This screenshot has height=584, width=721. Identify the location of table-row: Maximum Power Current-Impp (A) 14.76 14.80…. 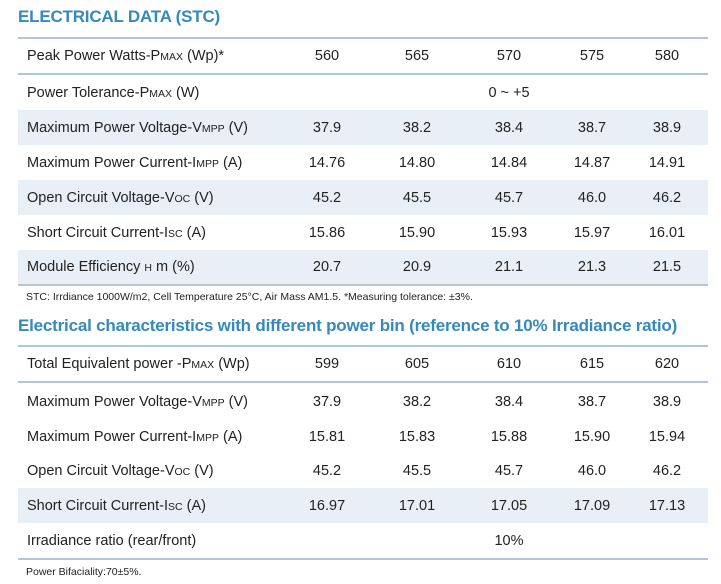
(363, 162).